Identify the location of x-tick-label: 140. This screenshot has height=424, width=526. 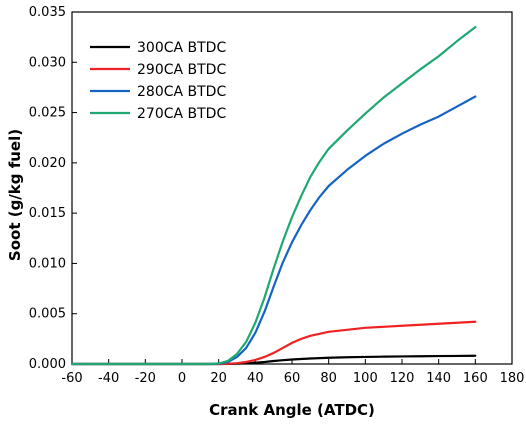
(438, 378).